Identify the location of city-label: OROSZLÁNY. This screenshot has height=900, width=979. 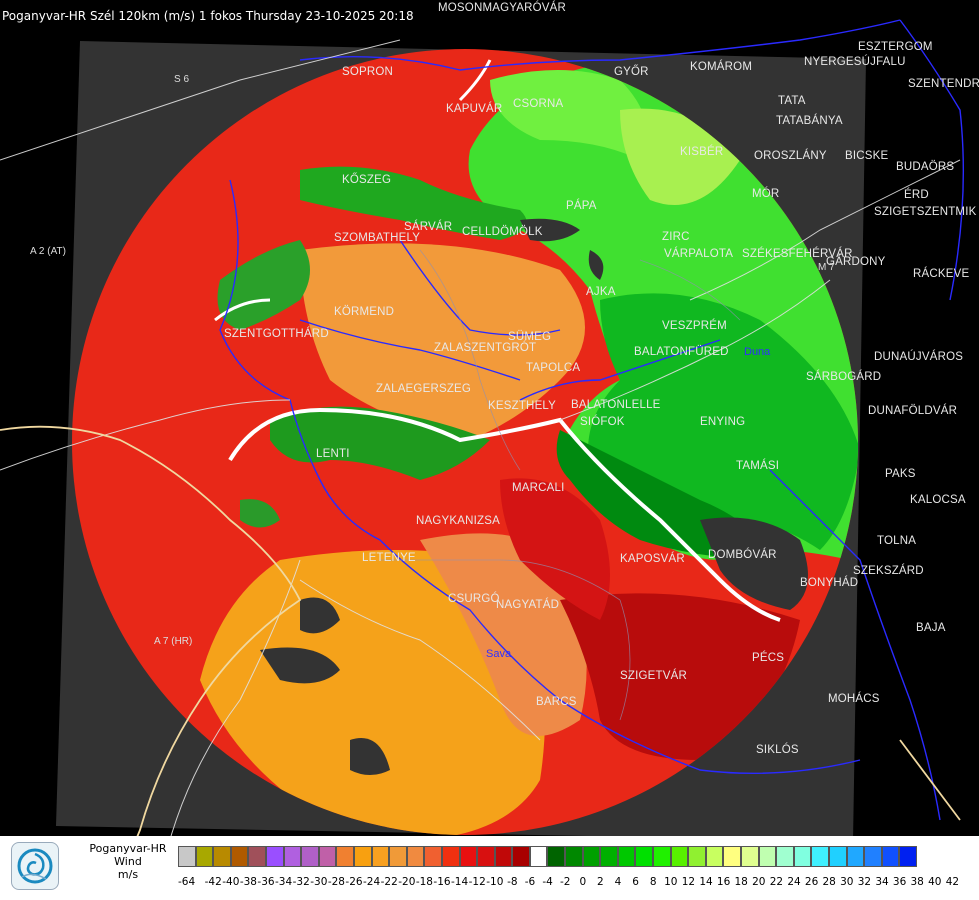
(790, 156).